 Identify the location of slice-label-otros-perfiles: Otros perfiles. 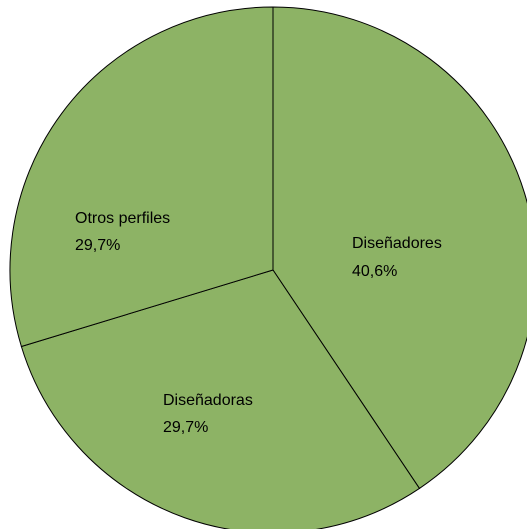
(122, 218).